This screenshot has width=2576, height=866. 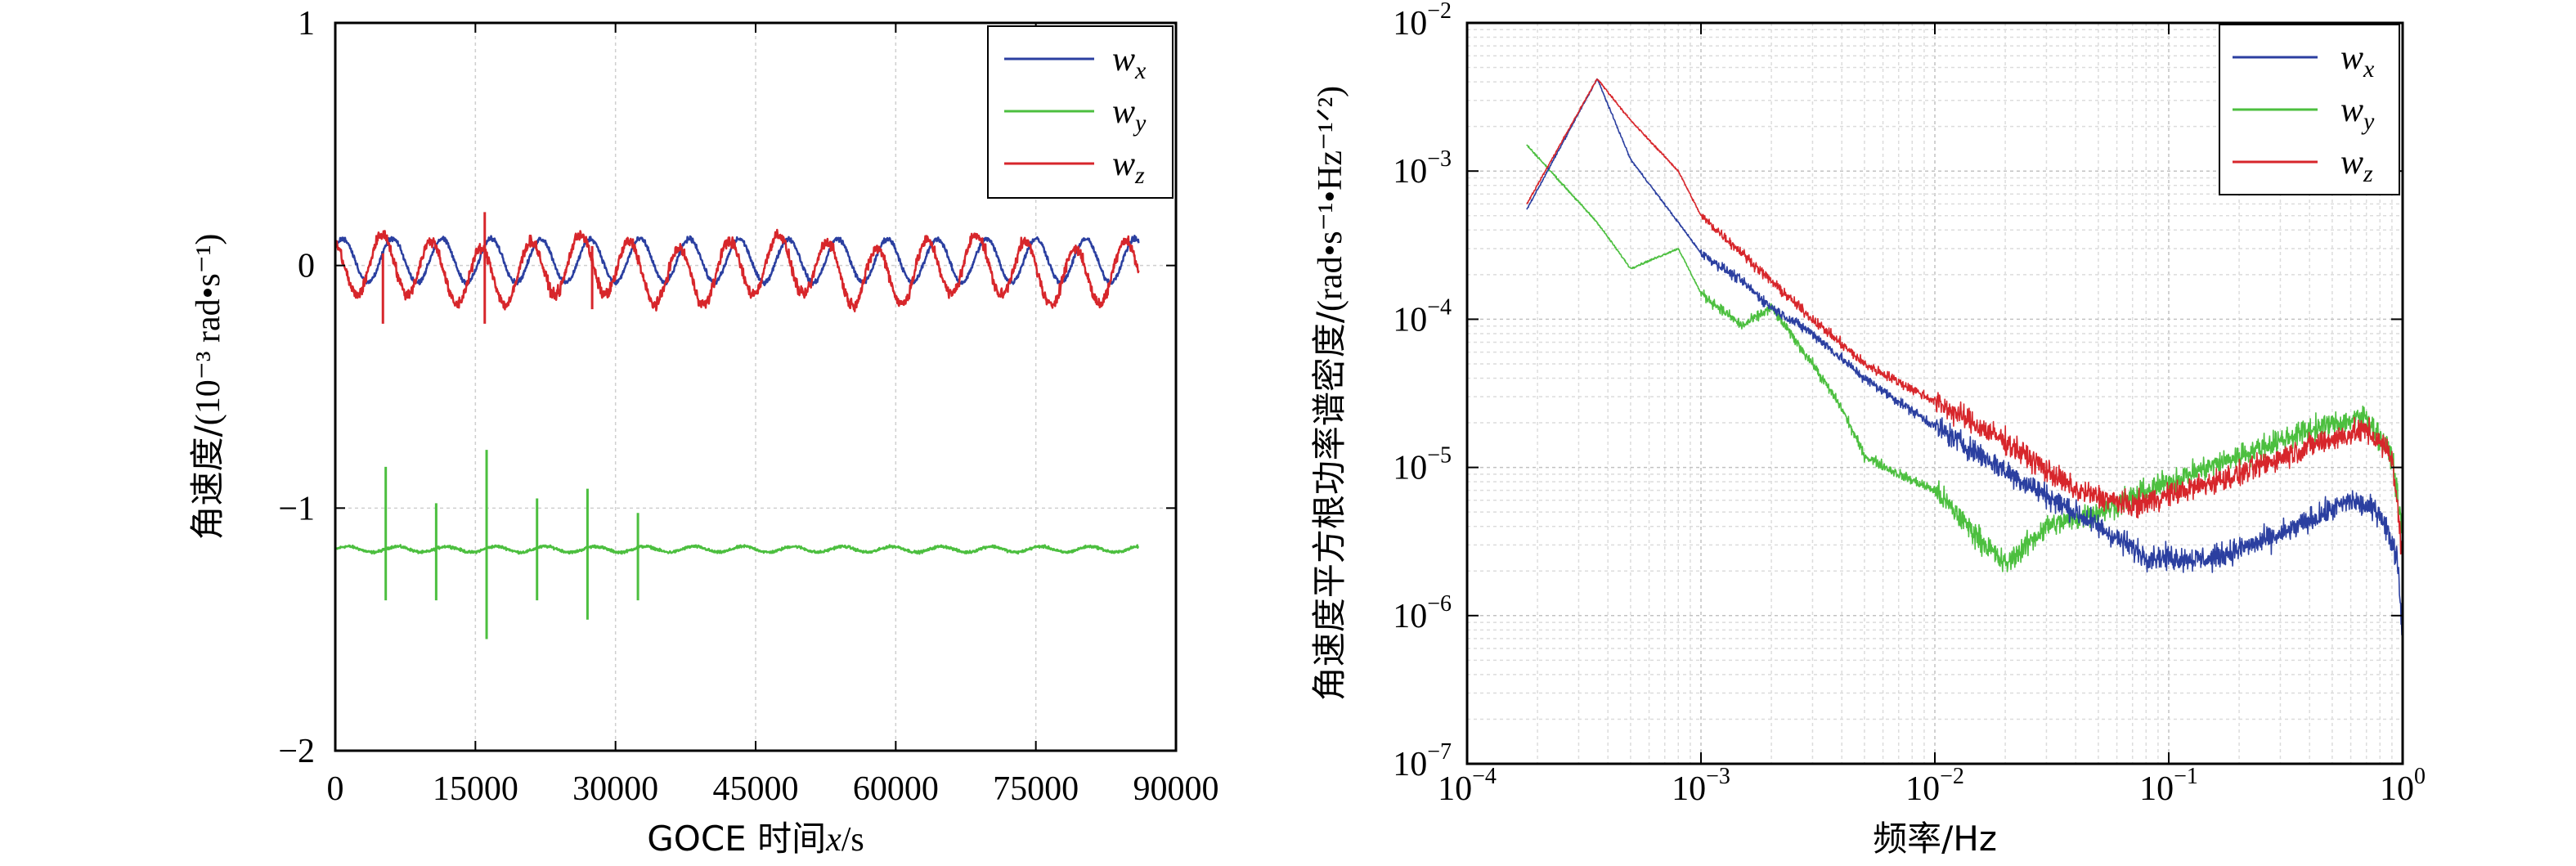 What do you see at coordinates (336, 789) in the screenshot?
I see `left-xtick-label: 0` at bounding box center [336, 789].